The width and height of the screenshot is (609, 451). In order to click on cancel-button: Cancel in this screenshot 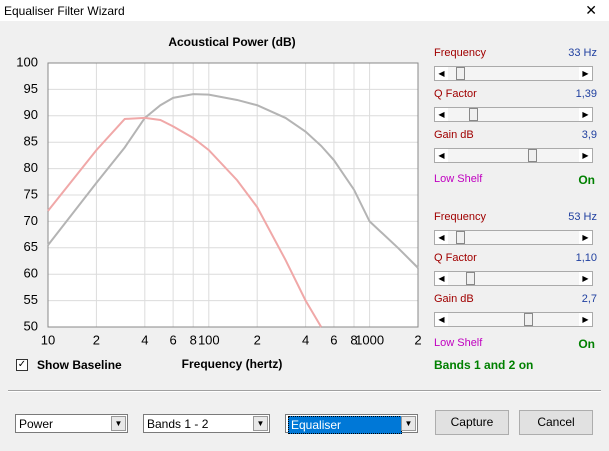, I will do `click(556, 422)`.